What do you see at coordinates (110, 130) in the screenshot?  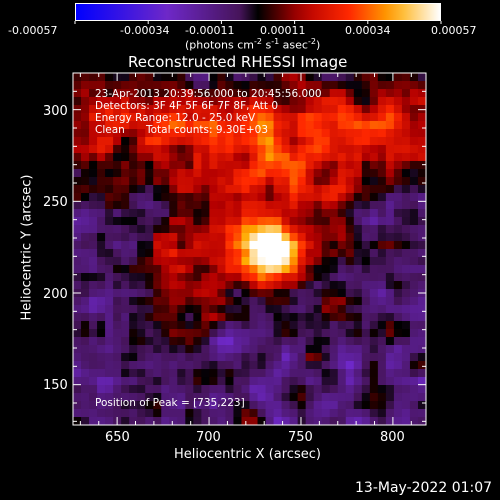 I see `annotation-method: Clean` at bounding box center [110, 130].